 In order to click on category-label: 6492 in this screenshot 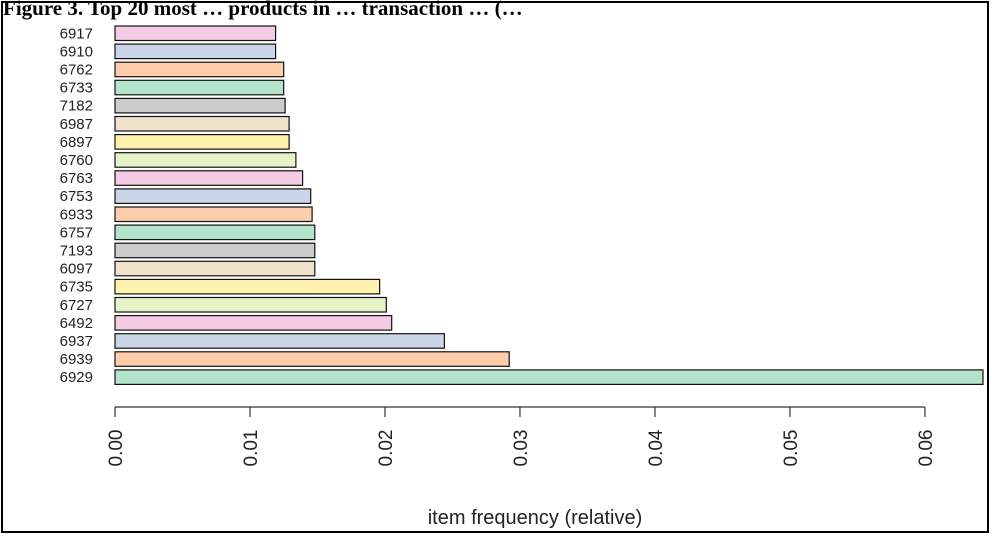, I will do `click(76, 323)`.